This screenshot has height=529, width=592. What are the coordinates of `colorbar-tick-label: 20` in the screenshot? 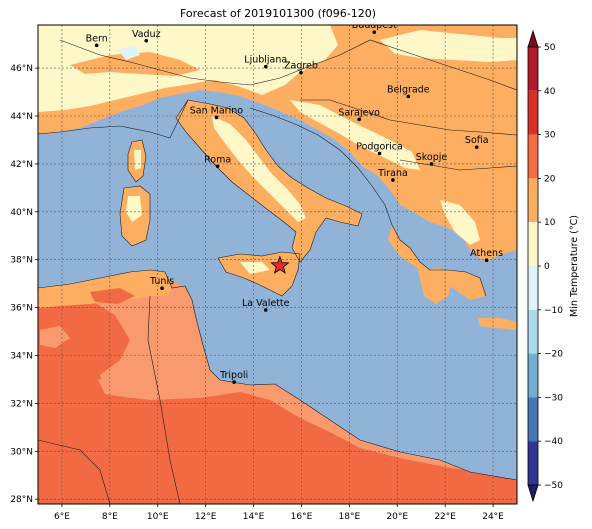 It's located at (550, 179).